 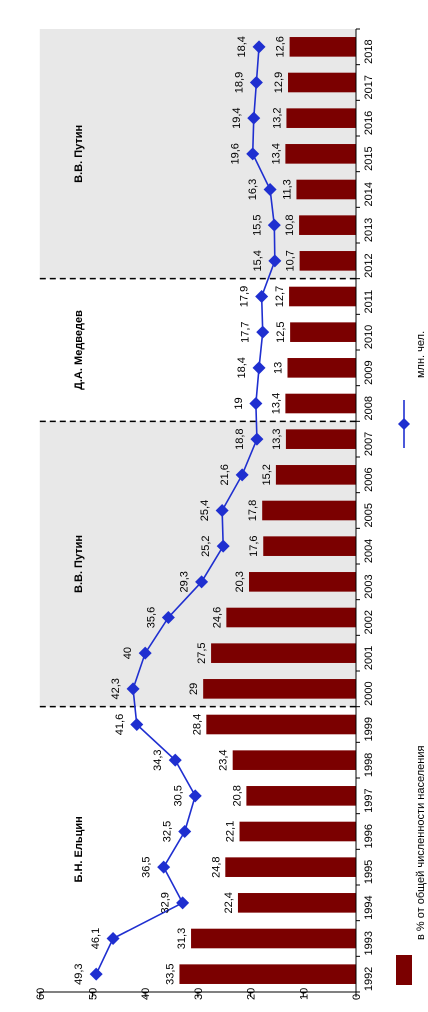 I want to click on line-value-label: 32,9, so click(x=166, y=902).